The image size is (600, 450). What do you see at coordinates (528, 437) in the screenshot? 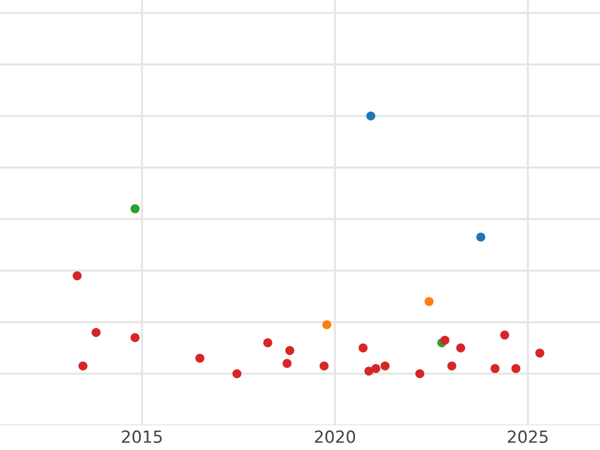
I see `x-tick-label: 2025` at bounding box center [528, 437].